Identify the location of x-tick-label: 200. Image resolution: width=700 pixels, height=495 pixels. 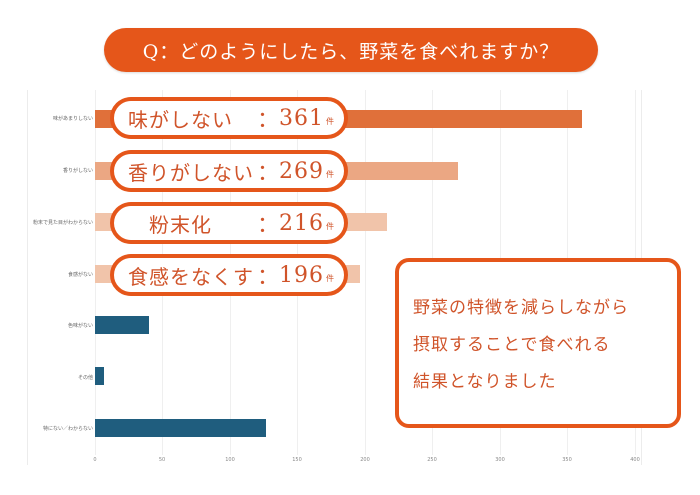
(365, 460).